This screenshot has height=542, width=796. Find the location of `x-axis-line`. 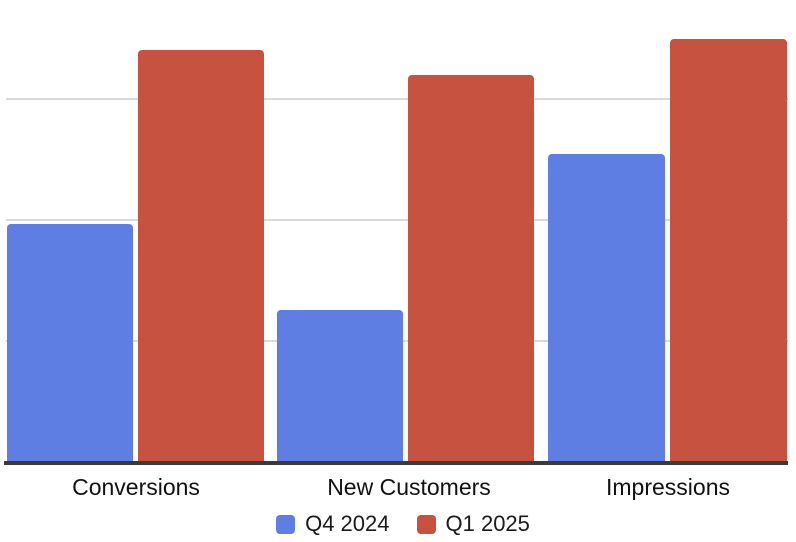

x-axis-line is located at coordinates (396, 463).